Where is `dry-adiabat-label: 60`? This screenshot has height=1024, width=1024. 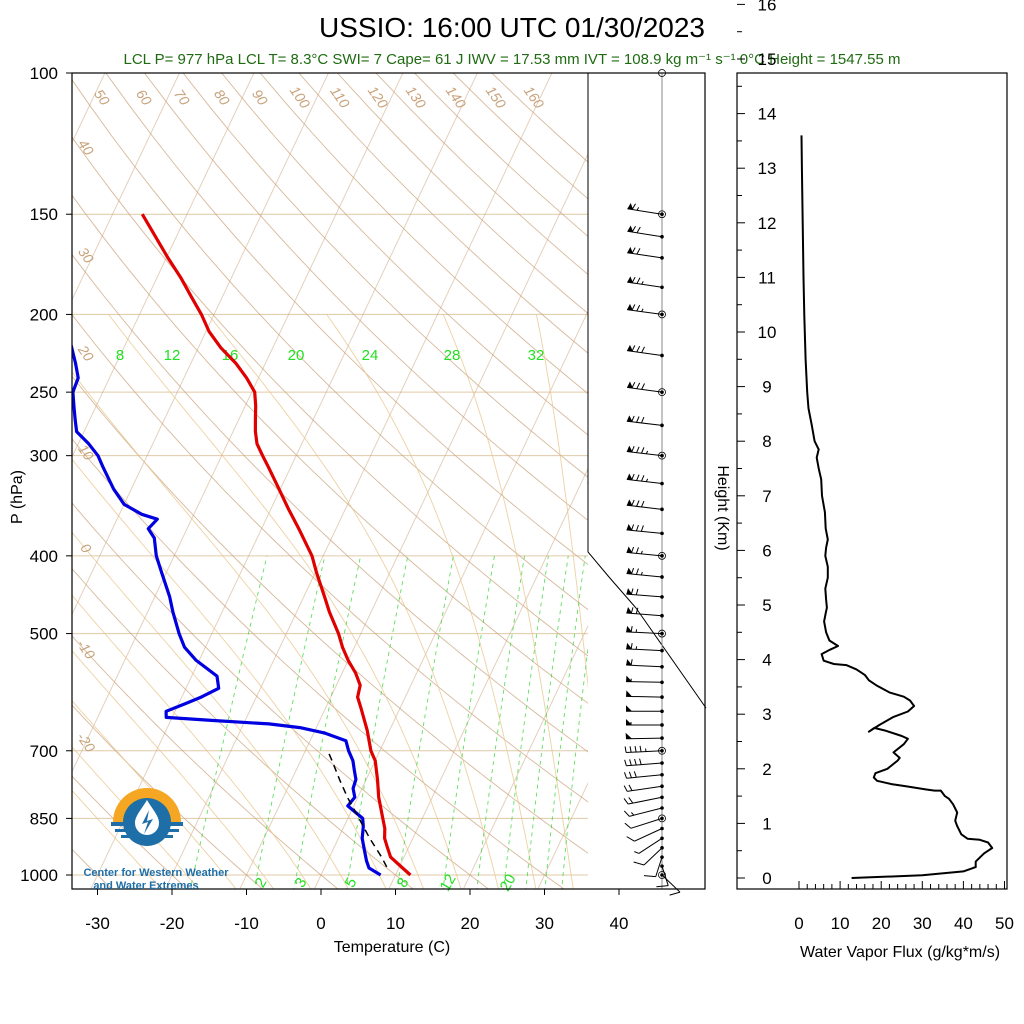
dry-adiabat-label: 60 is located at coordinates (144, 97).